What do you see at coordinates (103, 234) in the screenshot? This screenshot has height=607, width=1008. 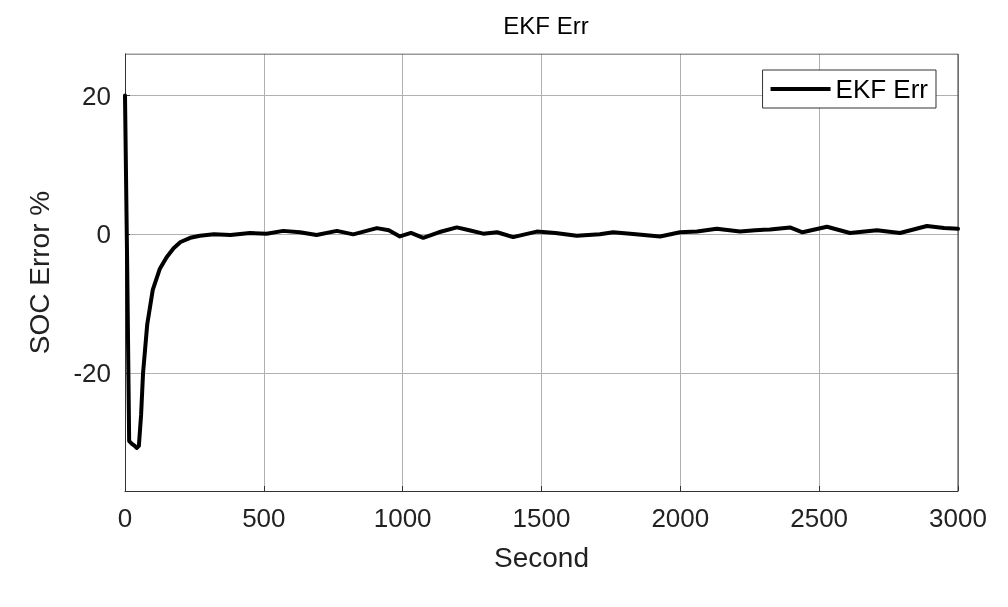 I see `y-tick-label: 0` at bounding box center [103, 234].